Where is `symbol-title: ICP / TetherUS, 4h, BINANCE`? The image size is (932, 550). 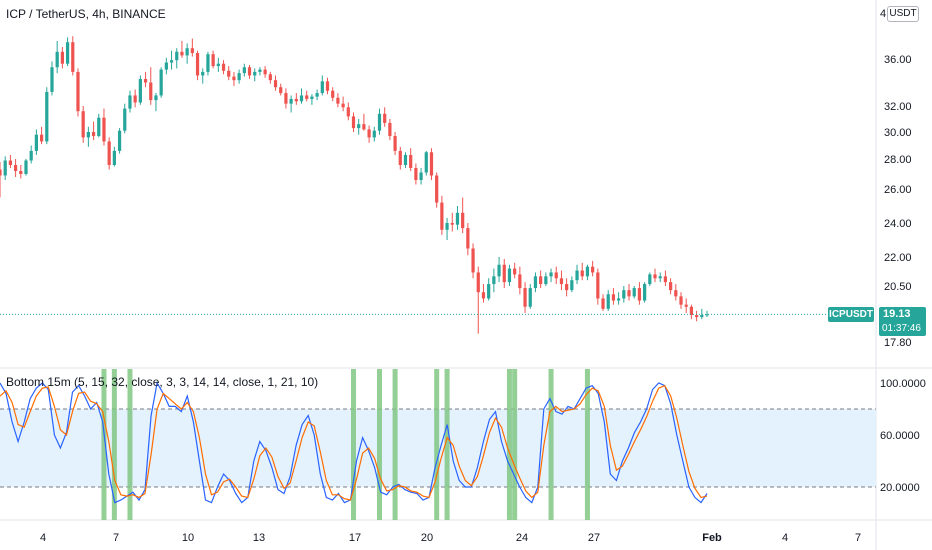
symbol-title: ICP / TetherUS, 4h, BINANCE is located at coordinates (86, 14).